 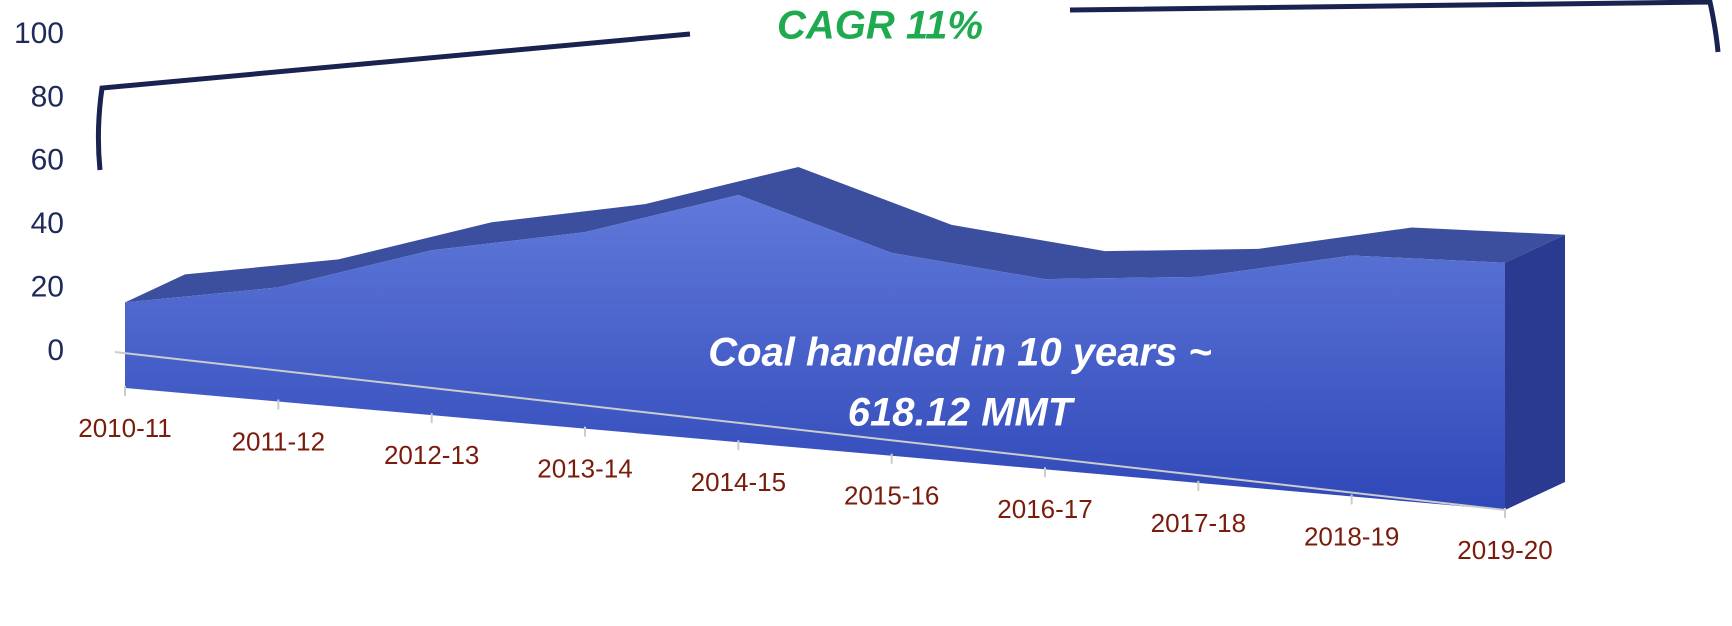 What do you see at coordinates (1351, 536) in the screenshot?
I see `x-tick-label: 2018-19` at bounding box center [1351, 536].